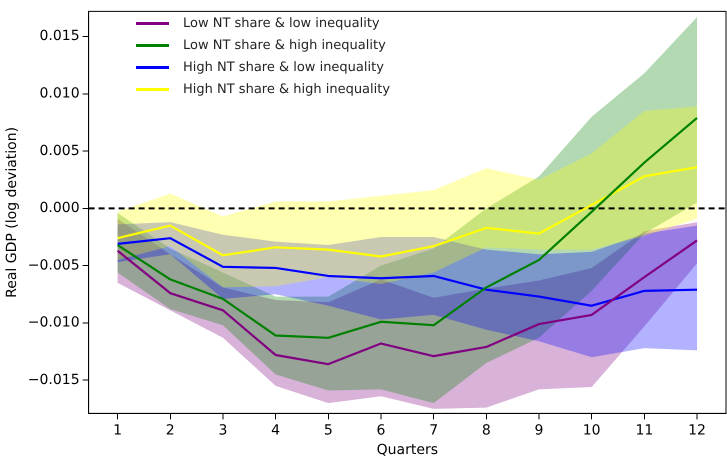  What do you see at coordinates (60, 94) in the screenshot?
I see `y-tick-label: 0.010` at bounding box center [60, 94].